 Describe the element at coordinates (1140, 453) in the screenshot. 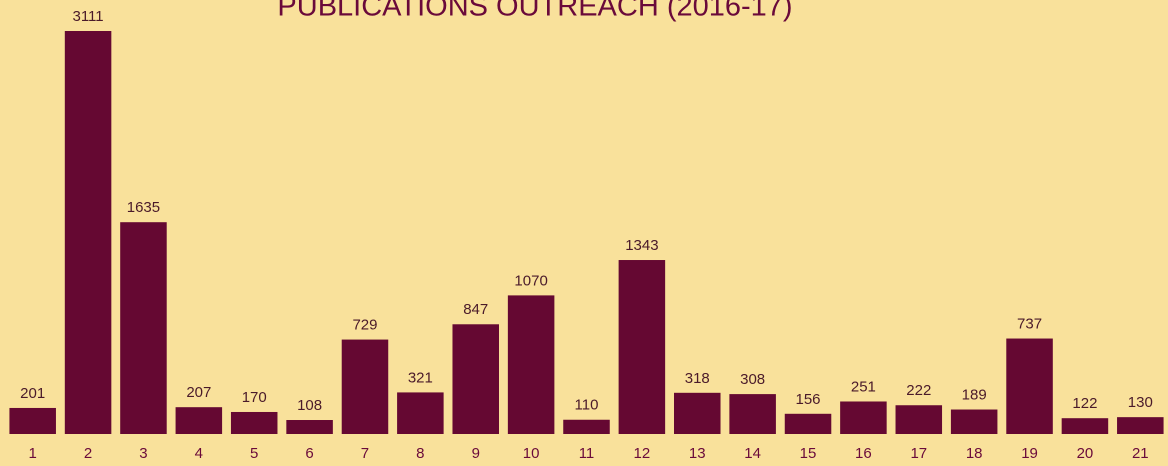

I see `x-tick-label: 21` at that location.